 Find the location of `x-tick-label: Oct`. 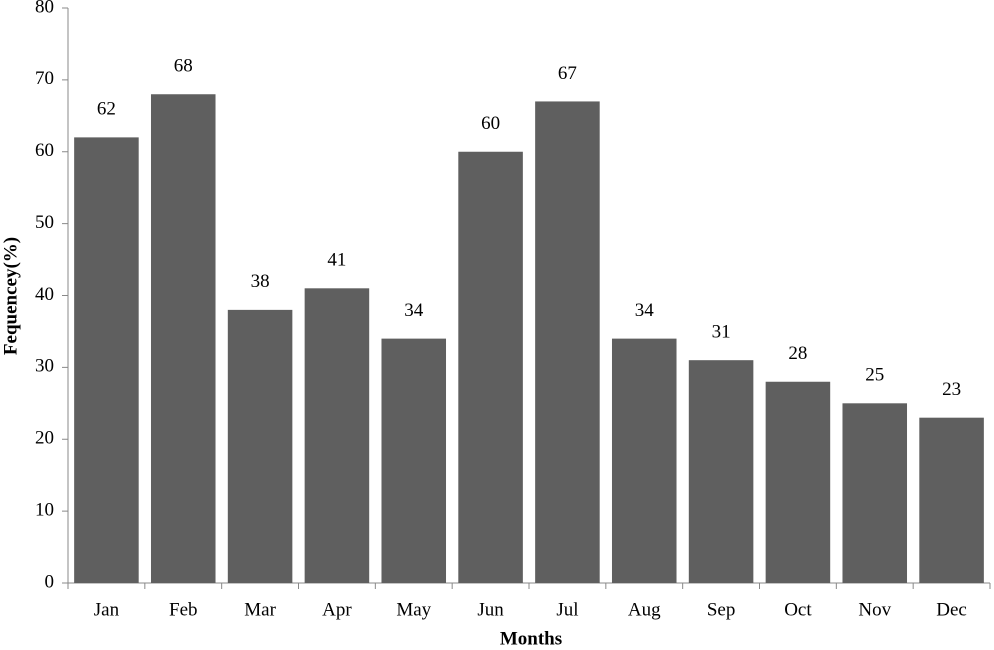

x-tick-label: Oct is located at coordinates (798, 609).